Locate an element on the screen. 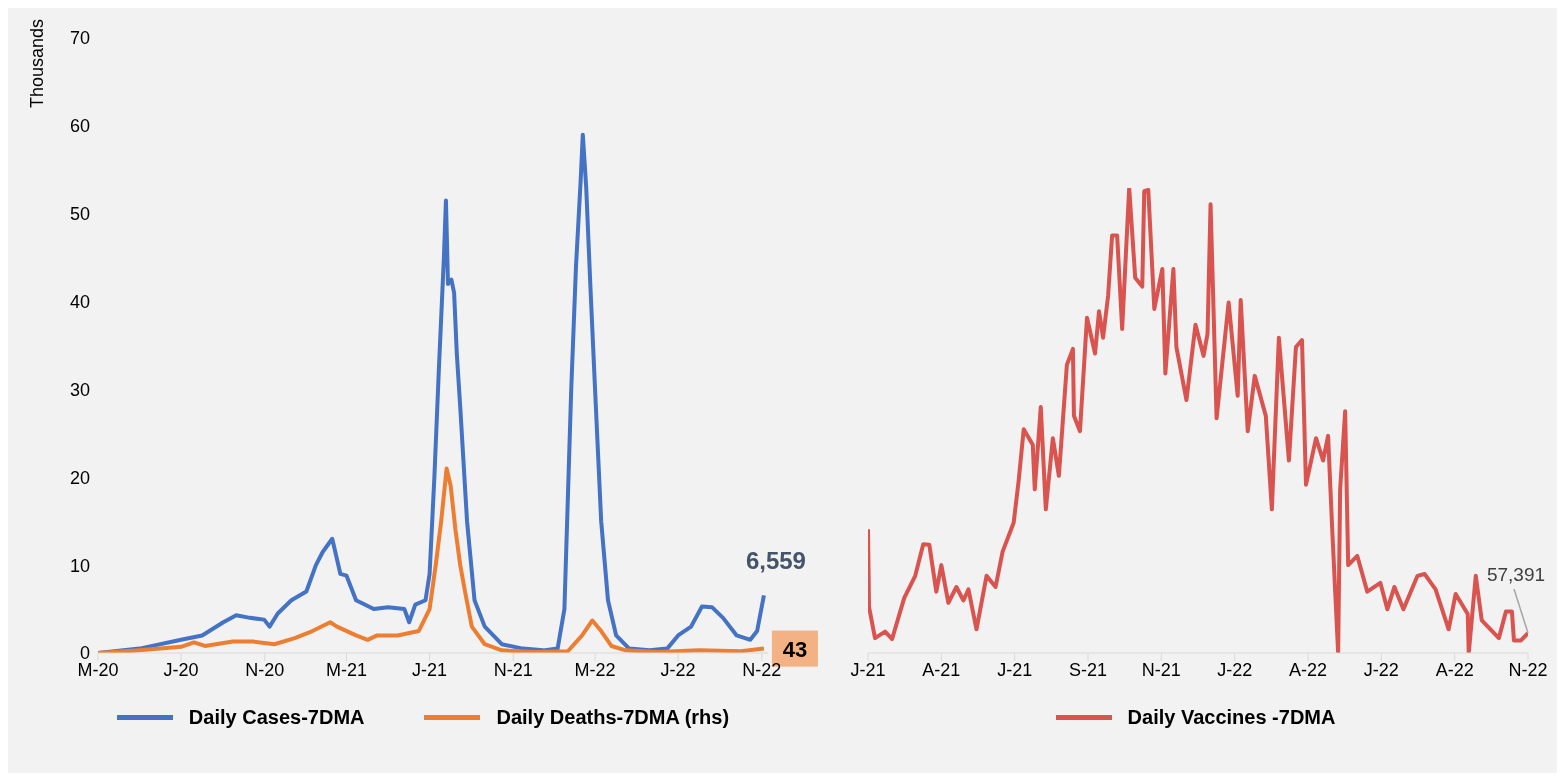 Image resolution: width=1565 pixels, height=781 pixels. legend-label: Daily Deaths-7DMA (rhs) is located at coordinates (613, 717).